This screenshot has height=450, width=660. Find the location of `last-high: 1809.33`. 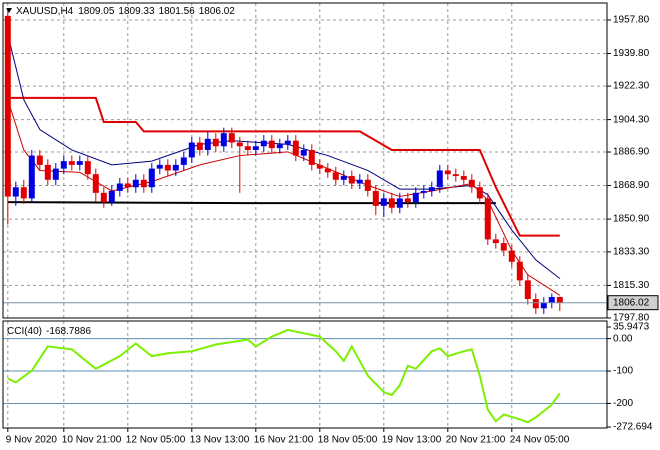

last-high: 1809.33 is located at coordinates (136, 11).